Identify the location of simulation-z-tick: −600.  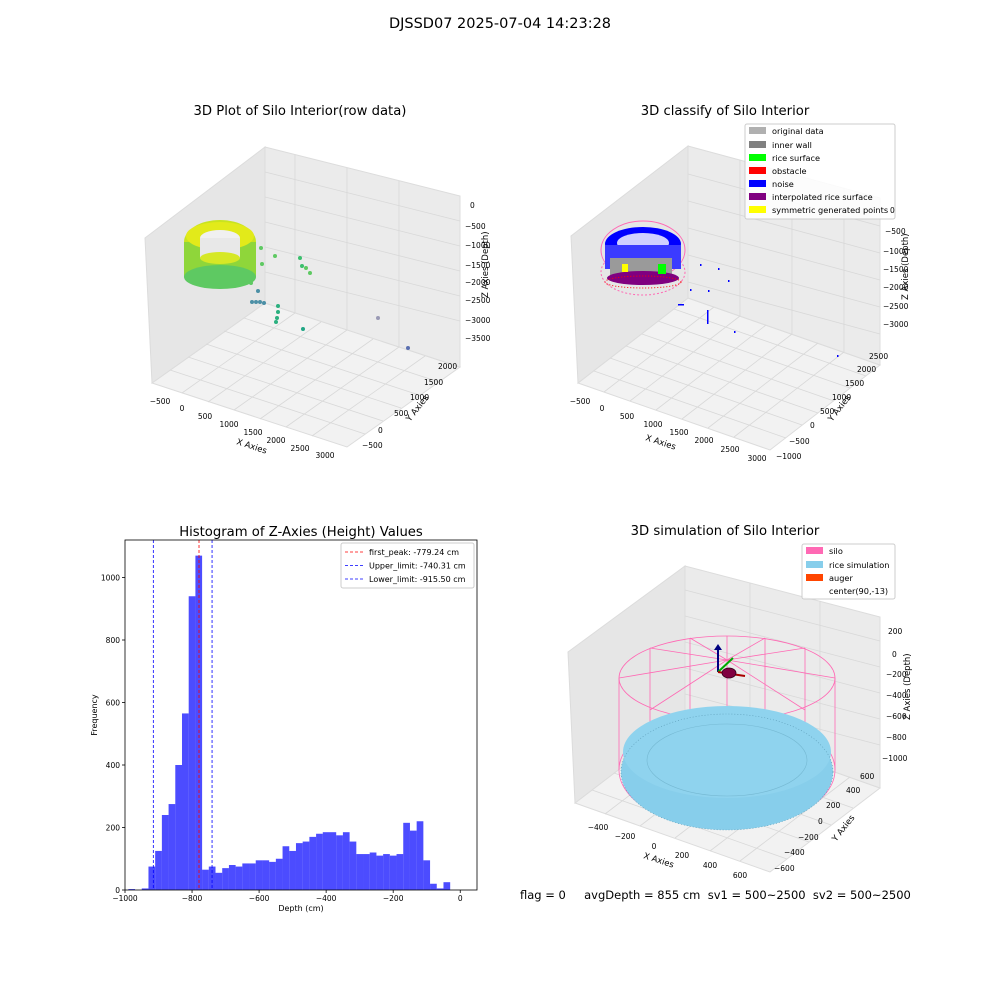
(896, 716).